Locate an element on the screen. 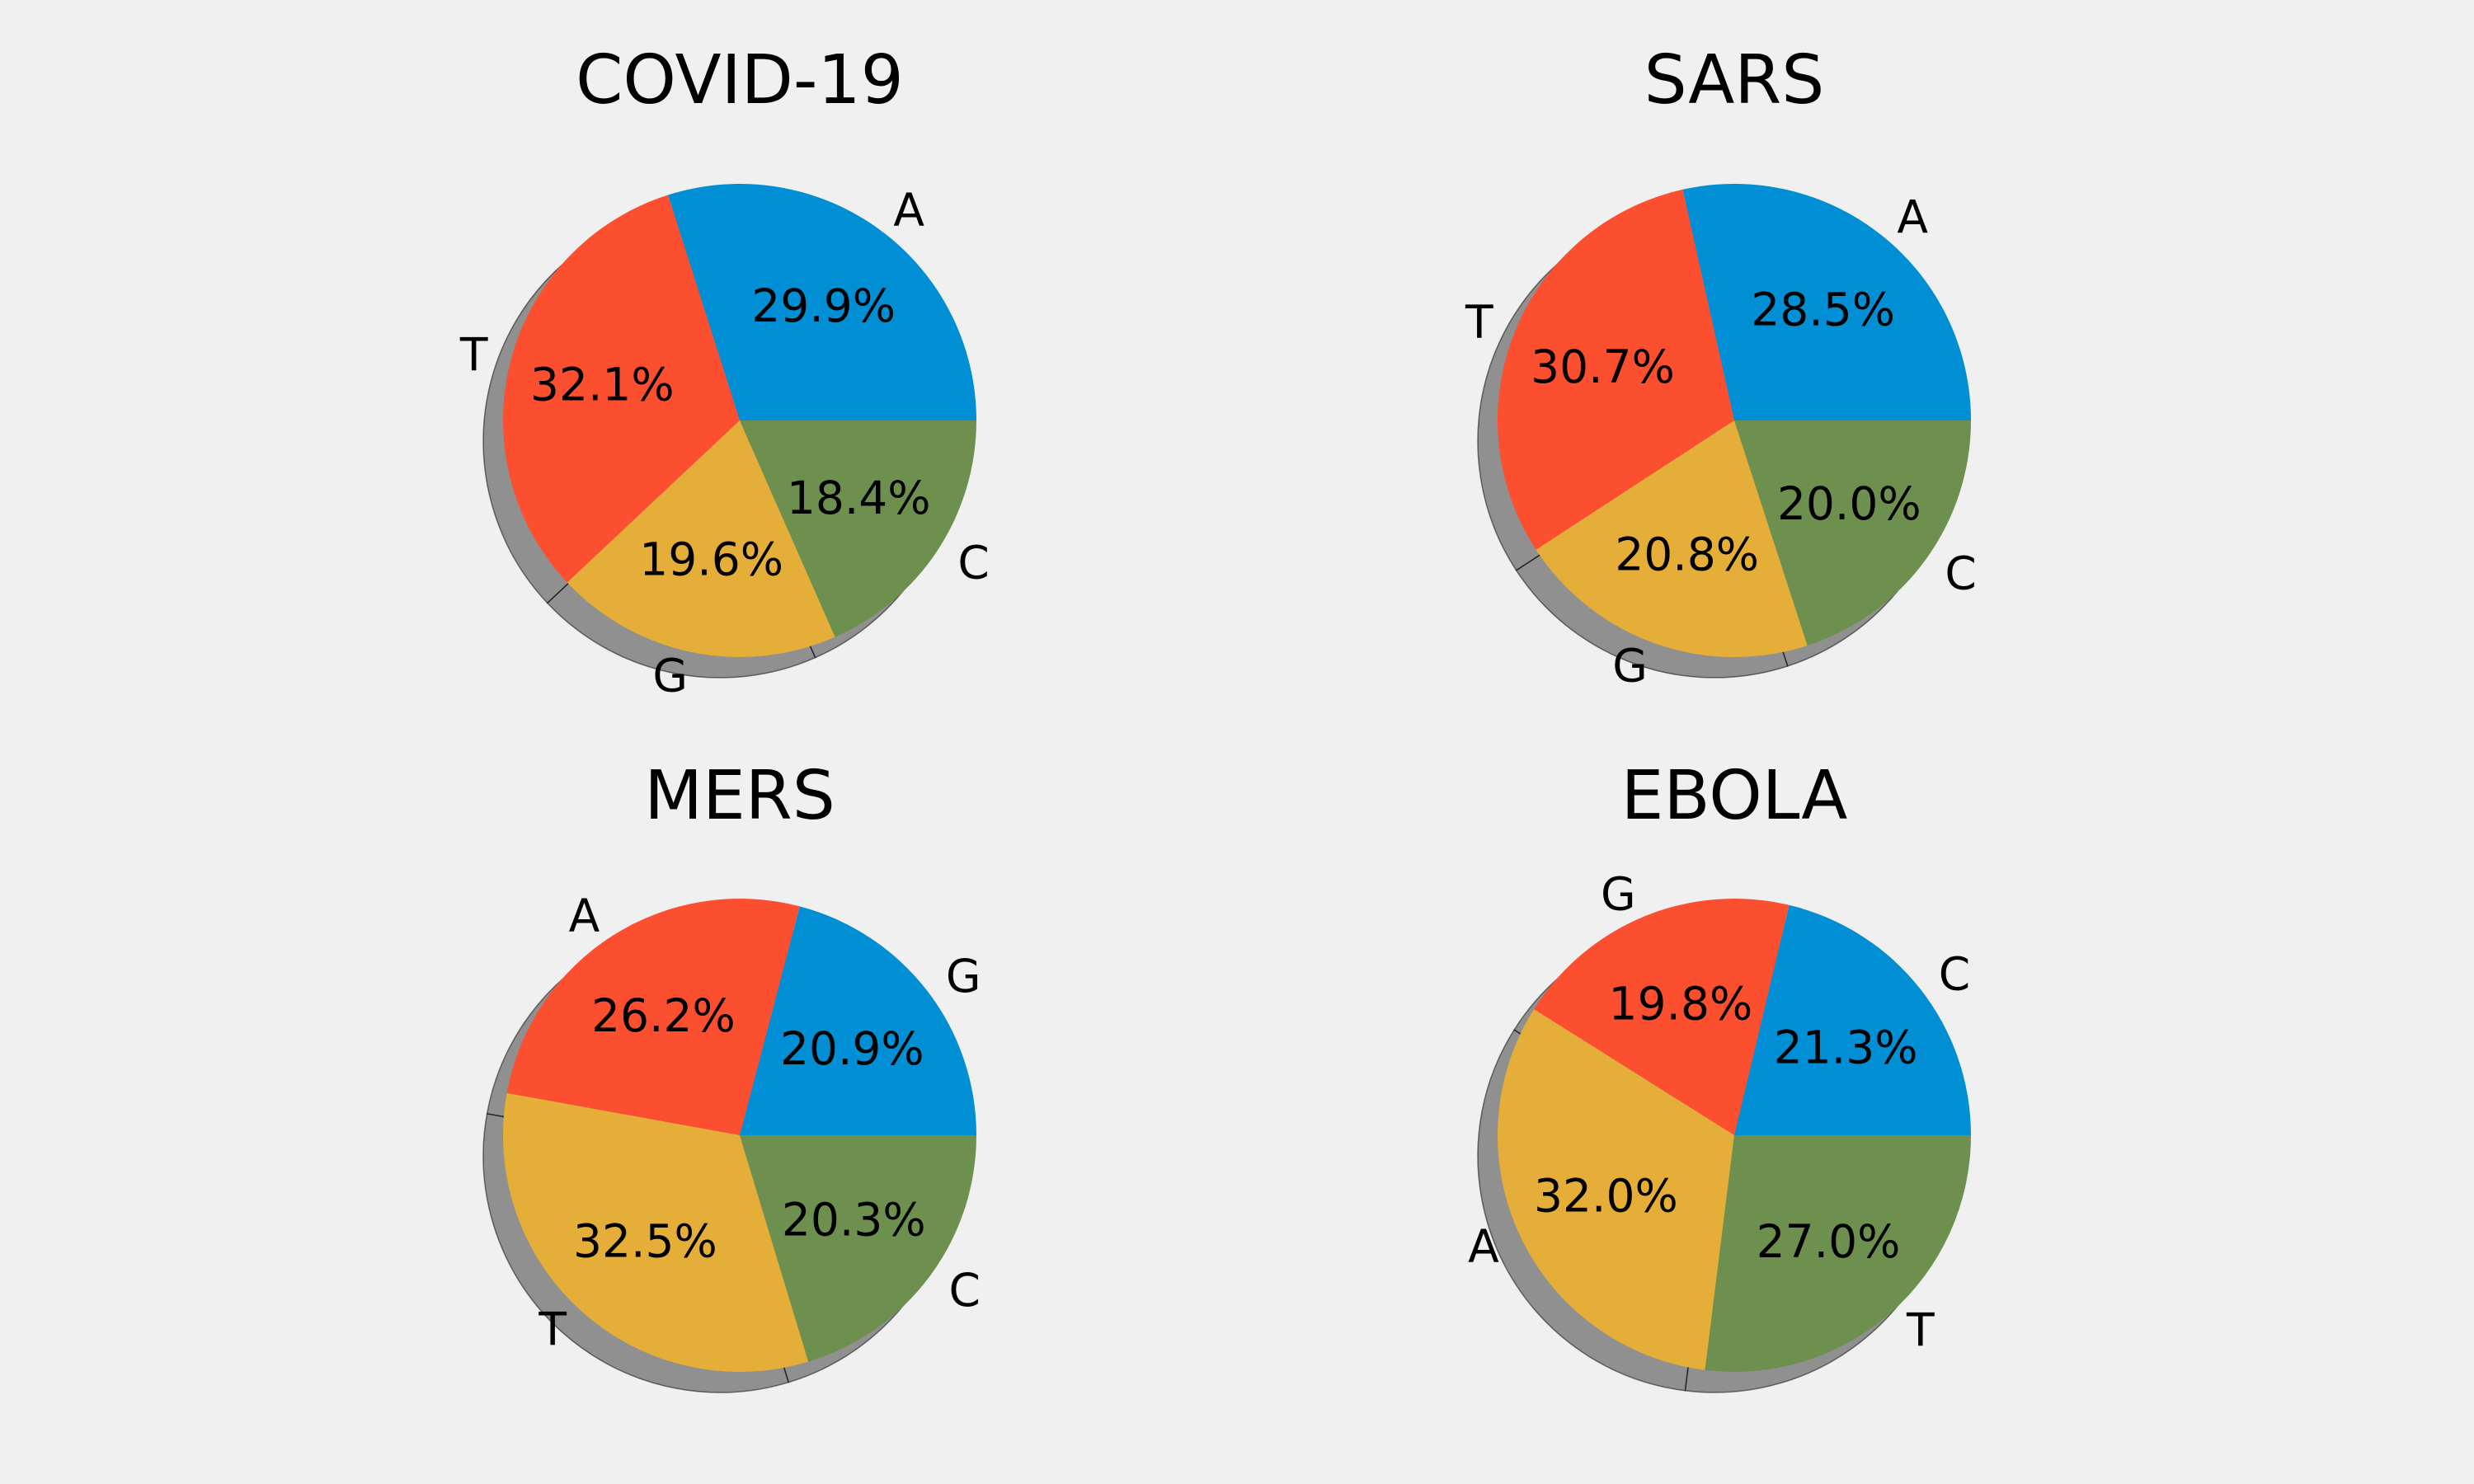 The image size is (2474, 1484). chart-title: EBOLA is located at coordinates (1734, 796).